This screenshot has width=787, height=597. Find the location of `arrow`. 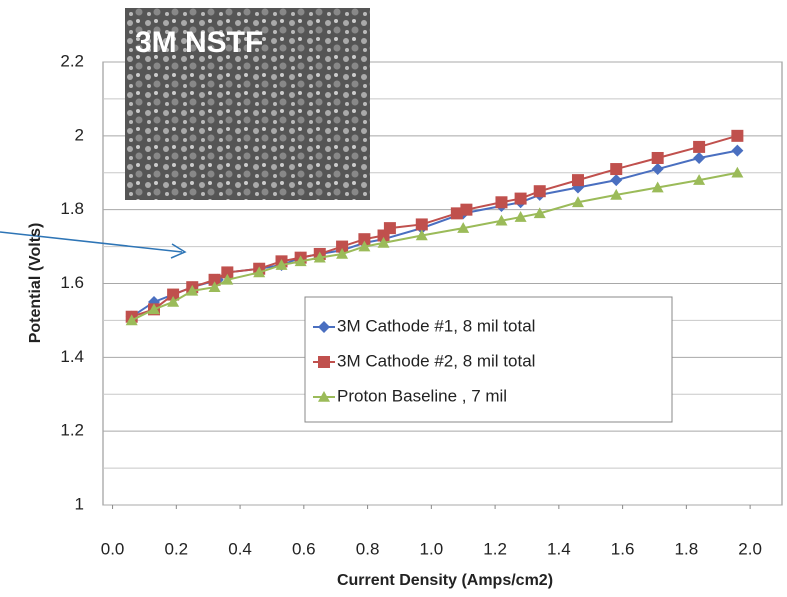

arrow is located at coordinates (91, 242).